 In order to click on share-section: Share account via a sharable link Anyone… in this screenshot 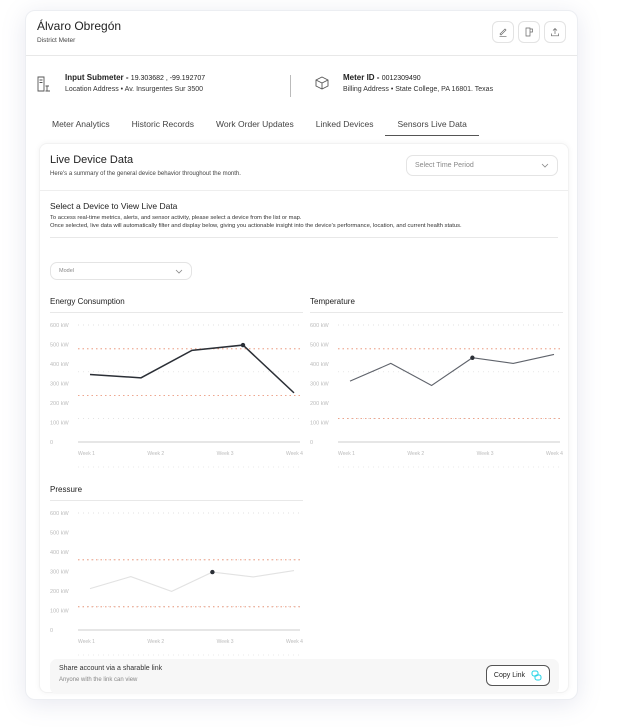, I will do `click(304, 676)`.